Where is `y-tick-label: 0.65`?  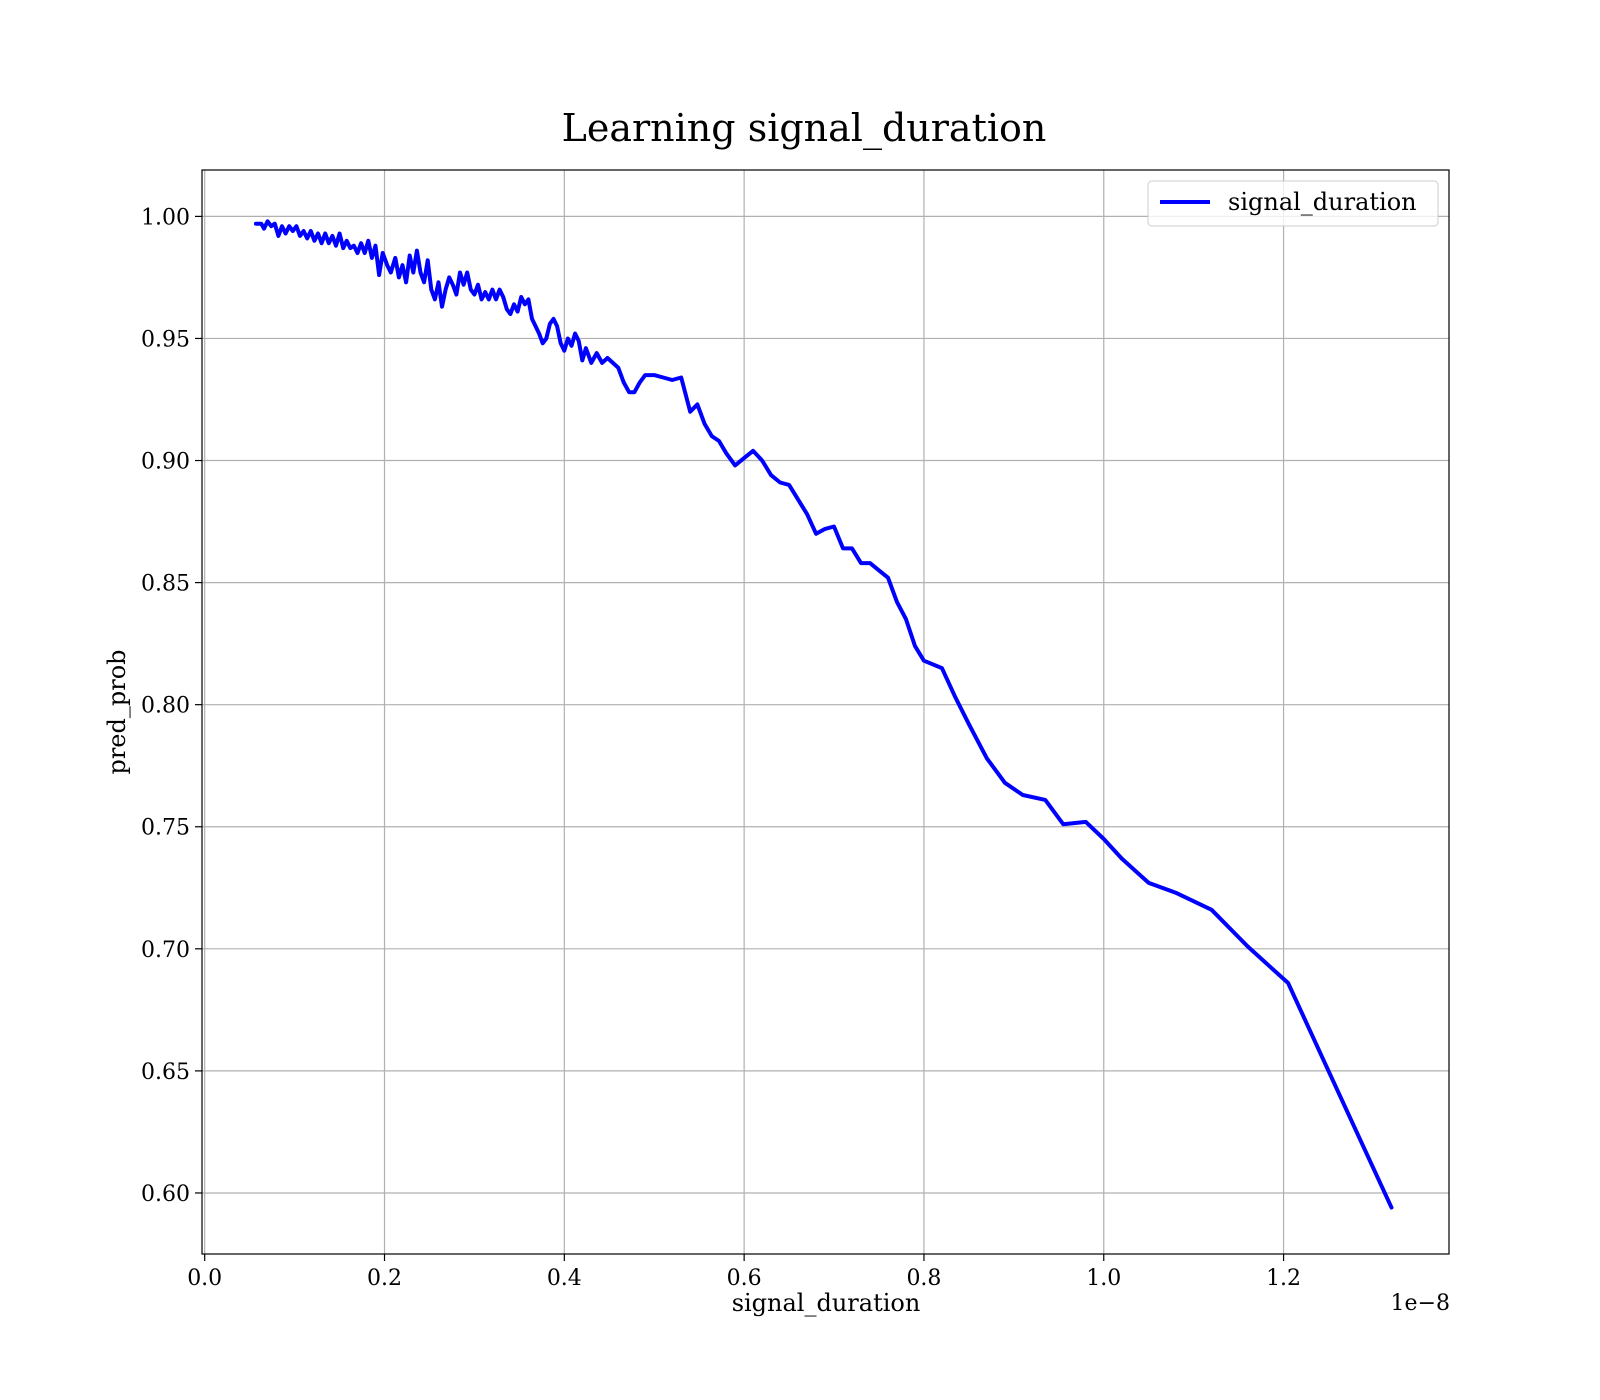
y-tick-label: 0.65 is located at coordinates (165, 1072).